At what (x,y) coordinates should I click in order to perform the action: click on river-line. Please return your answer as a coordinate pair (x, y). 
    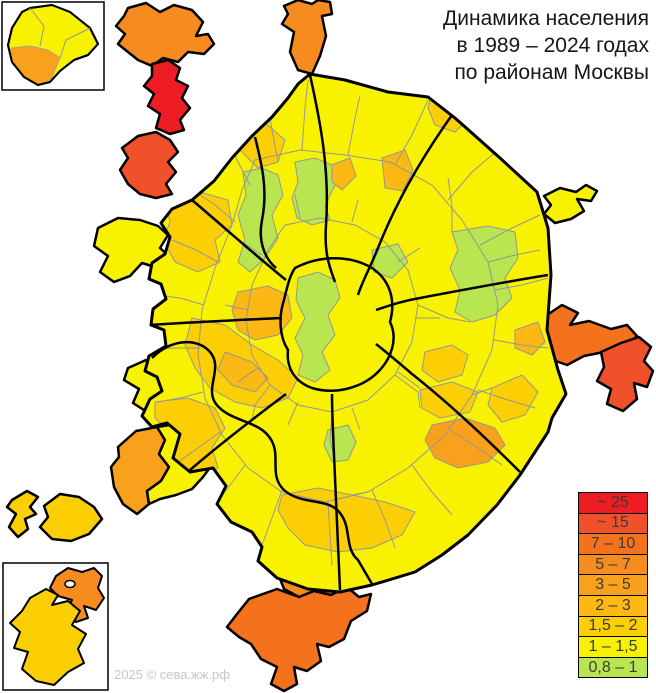
    Looking at the image, I should click on (262, 462).